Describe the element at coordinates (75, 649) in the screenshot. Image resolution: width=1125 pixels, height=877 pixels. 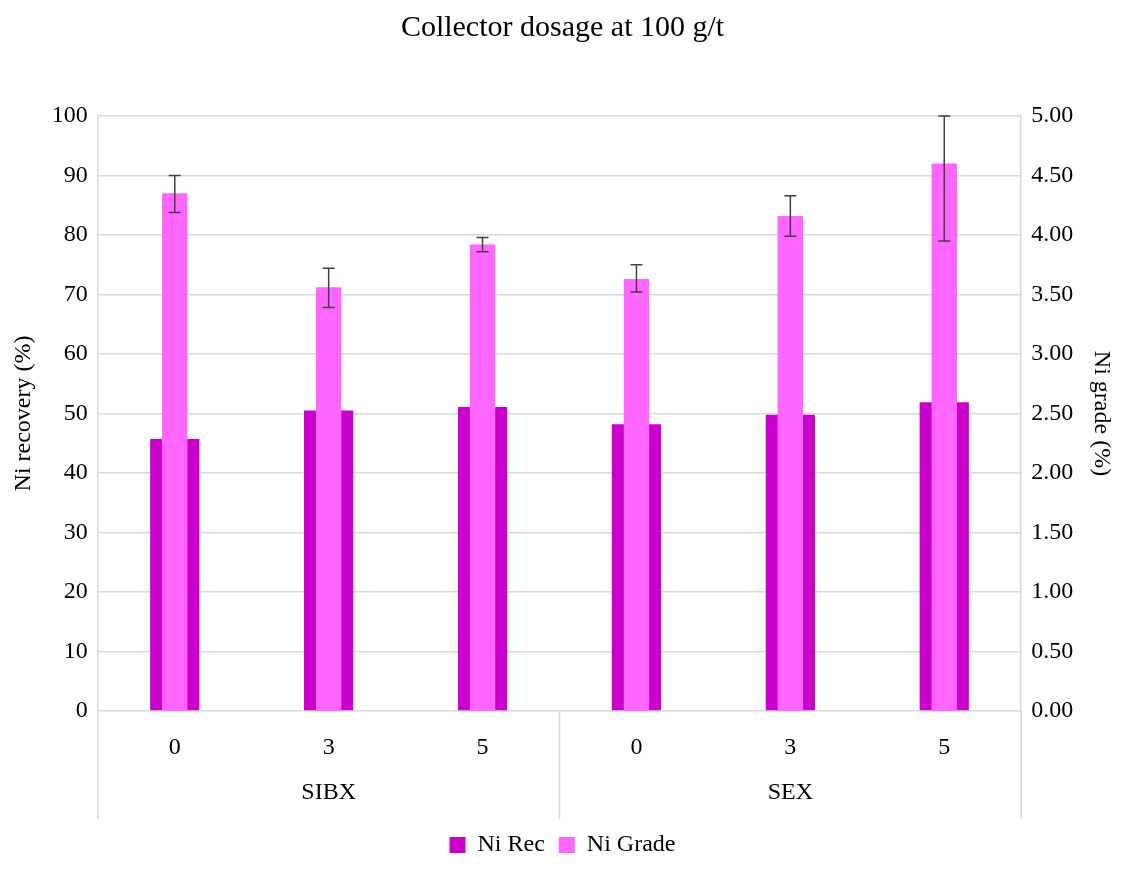
I see `y-tick-label: 10` at that location.